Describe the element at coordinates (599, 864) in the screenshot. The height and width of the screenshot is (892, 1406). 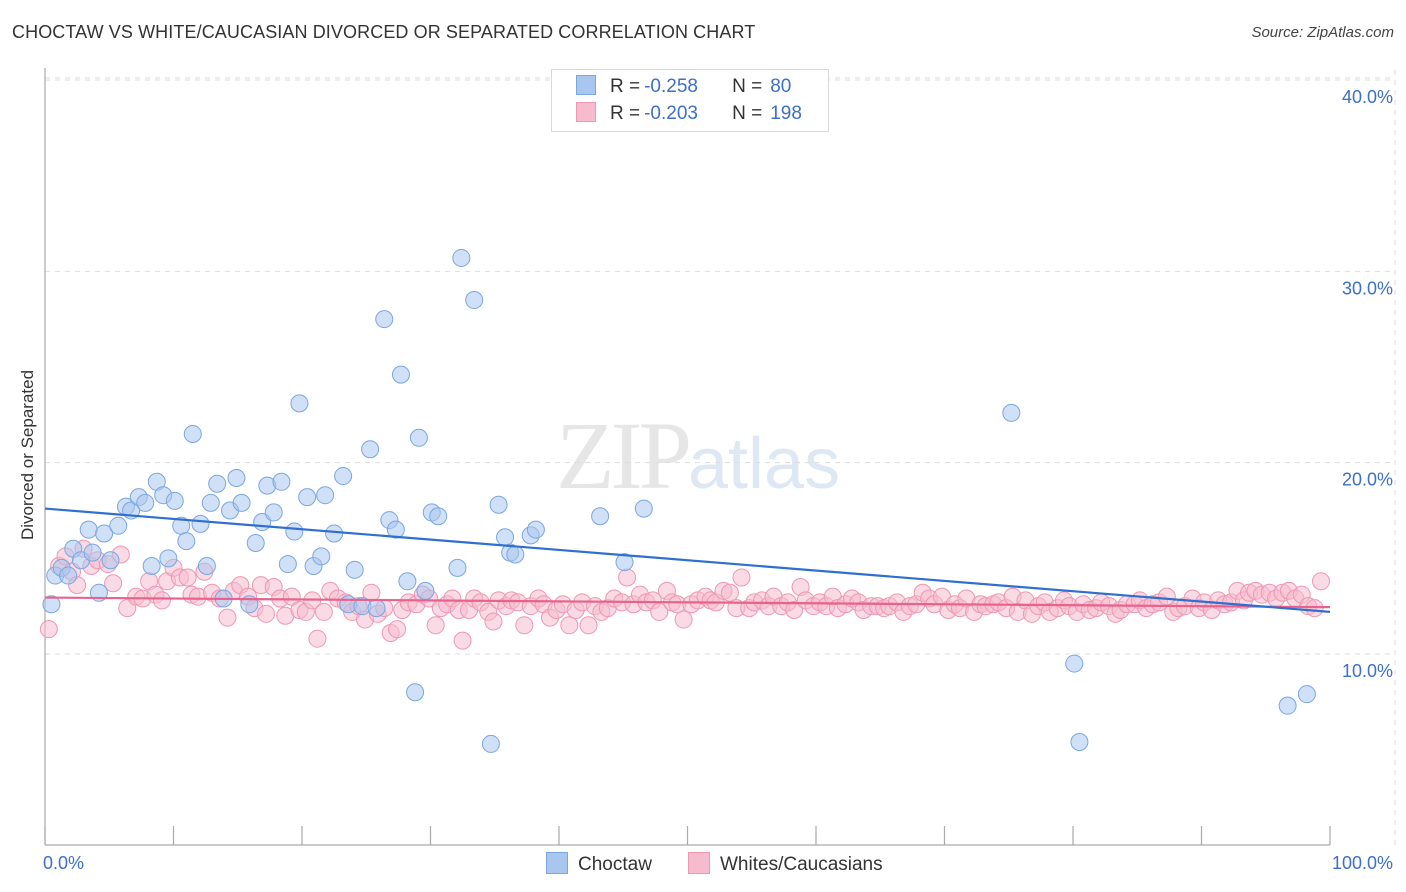
I see `legend-item-choctaw: Choctaw` at that location.